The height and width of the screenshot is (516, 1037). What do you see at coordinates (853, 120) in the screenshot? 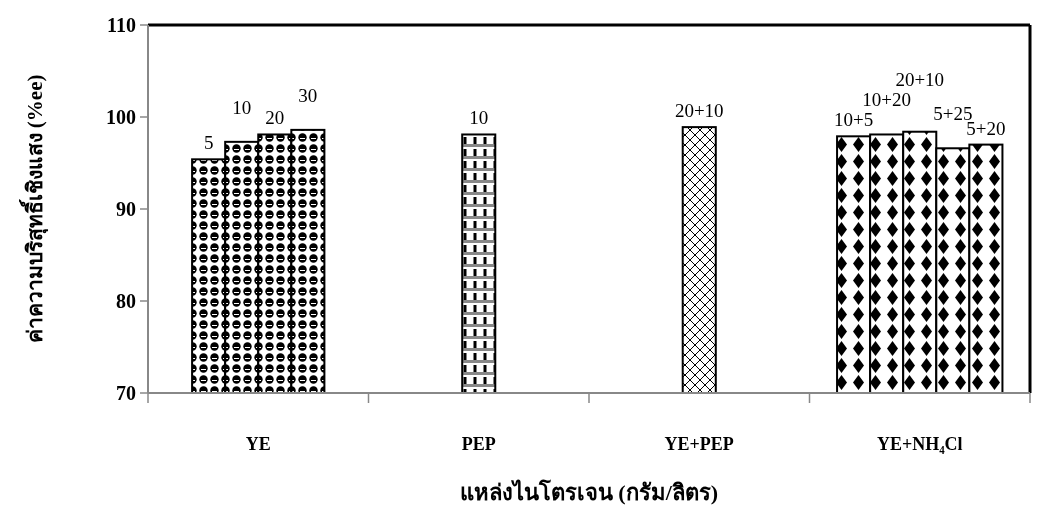
I see `annotation: 10+5` at bounding box center [853, 120].